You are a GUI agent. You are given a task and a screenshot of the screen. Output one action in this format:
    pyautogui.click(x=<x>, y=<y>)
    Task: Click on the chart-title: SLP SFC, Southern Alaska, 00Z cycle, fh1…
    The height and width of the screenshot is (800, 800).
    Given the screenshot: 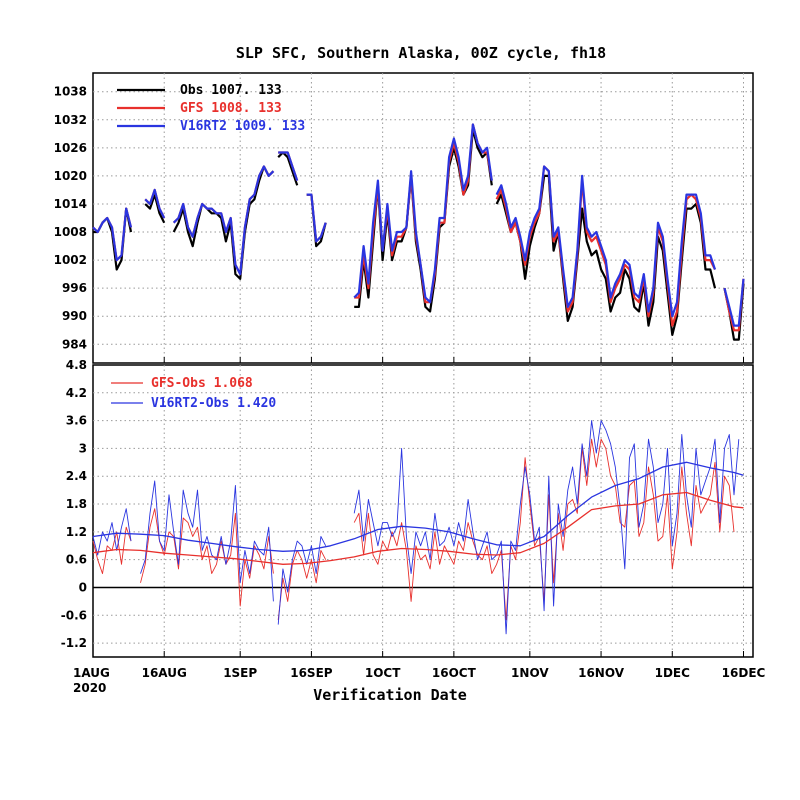 What is the action you would take?
    pyautogui.click(x=421, y=53)
    